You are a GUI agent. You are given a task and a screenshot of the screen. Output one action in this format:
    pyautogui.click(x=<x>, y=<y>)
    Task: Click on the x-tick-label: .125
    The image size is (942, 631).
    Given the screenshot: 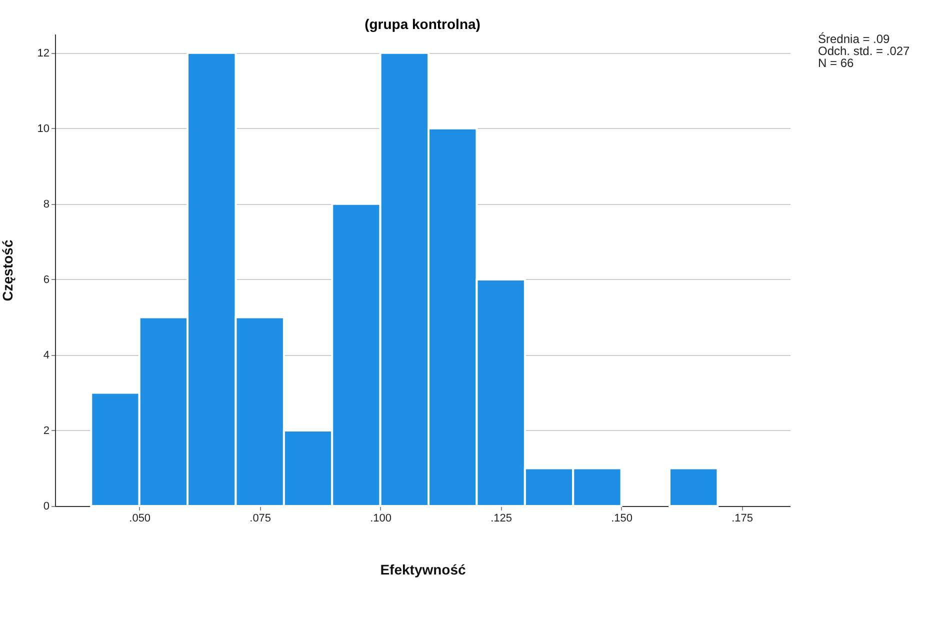 What is the action you would take?
    pyautogui.click(x=501, y=518)
    